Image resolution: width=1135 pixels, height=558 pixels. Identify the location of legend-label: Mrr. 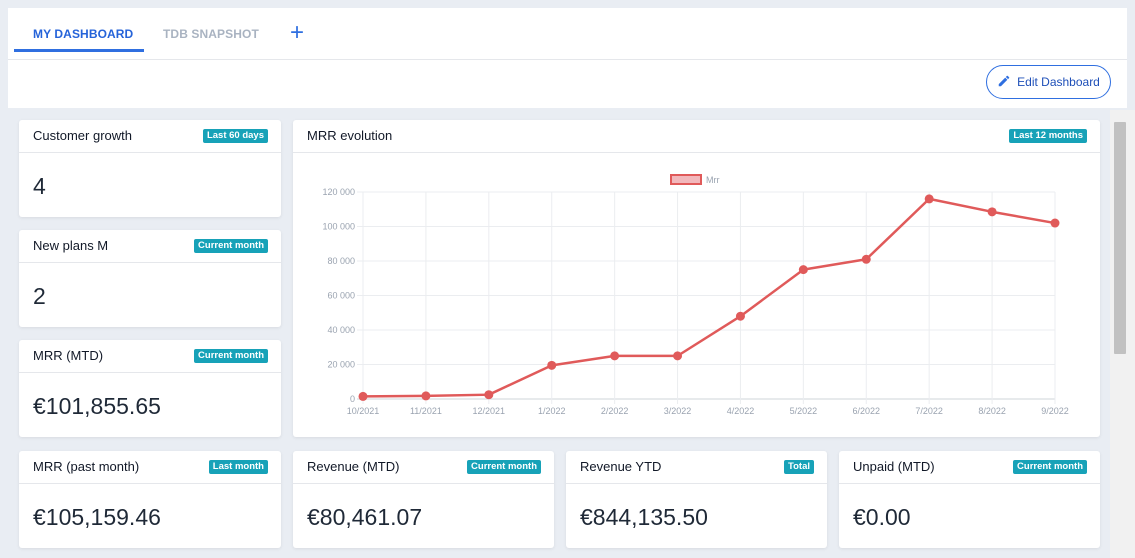
(713, 180).